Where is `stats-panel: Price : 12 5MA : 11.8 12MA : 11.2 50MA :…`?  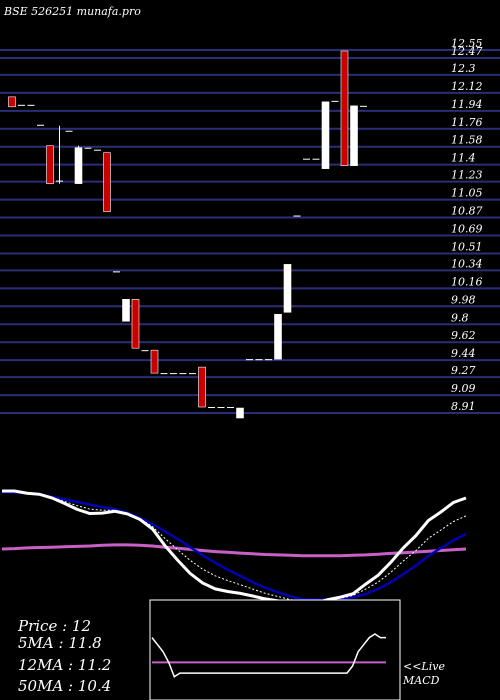
stats-panel: Price : 12 5MA : 11.8 12MA : 11.2 50MA :… is located at coordinates (64, 656).